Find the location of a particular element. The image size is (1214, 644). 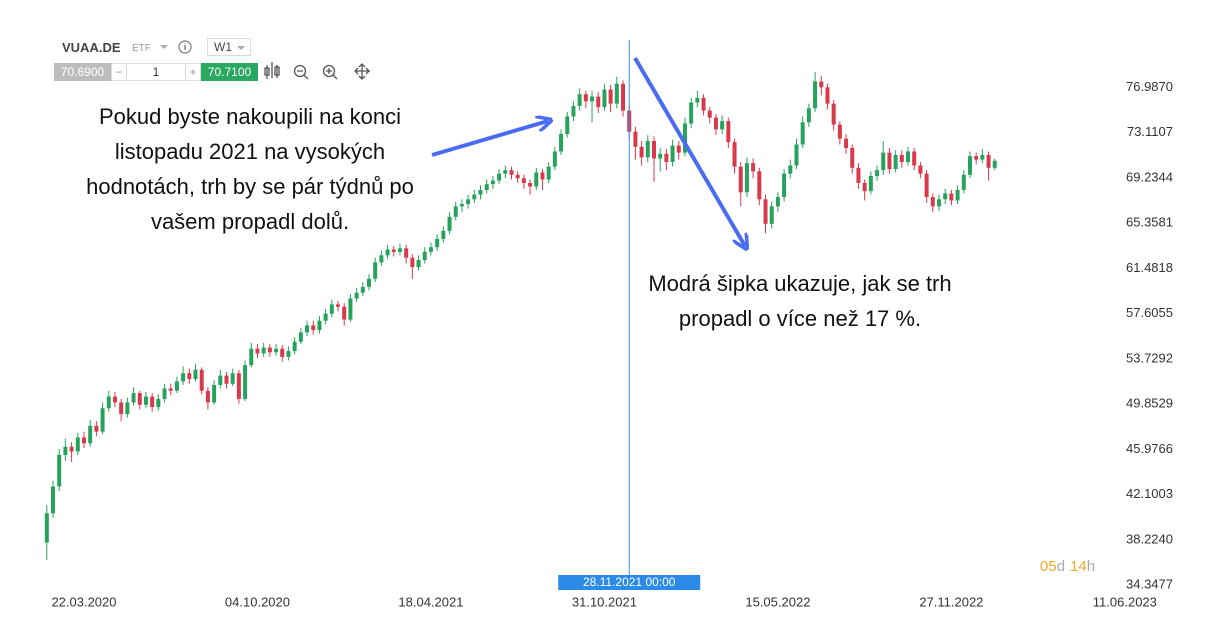

annotation-text: listopadu 2021 na vysokých is located at coordinates (250, 151).